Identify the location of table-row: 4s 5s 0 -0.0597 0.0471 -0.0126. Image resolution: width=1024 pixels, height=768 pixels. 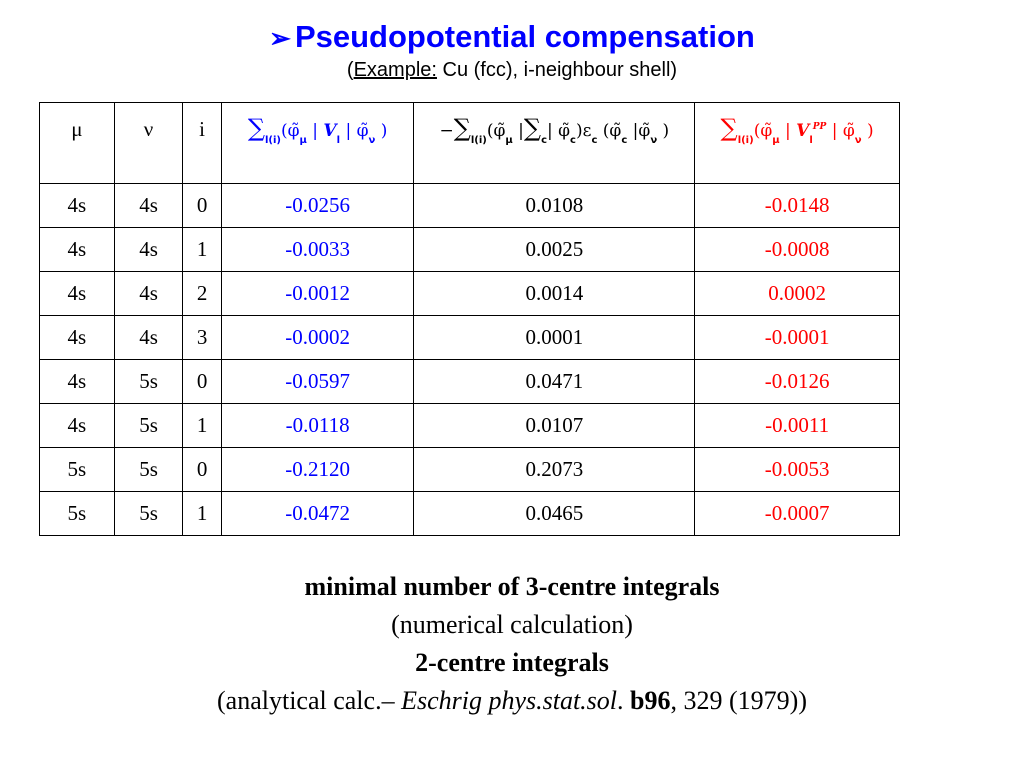
(469, 381).